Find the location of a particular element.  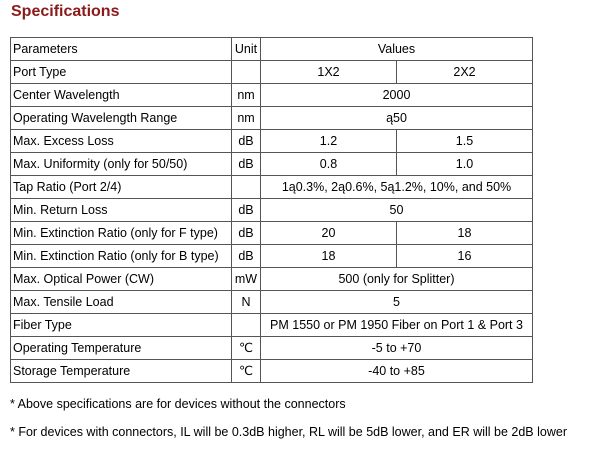

parameter-cell: Port Type is located at coordinates (121, 72).